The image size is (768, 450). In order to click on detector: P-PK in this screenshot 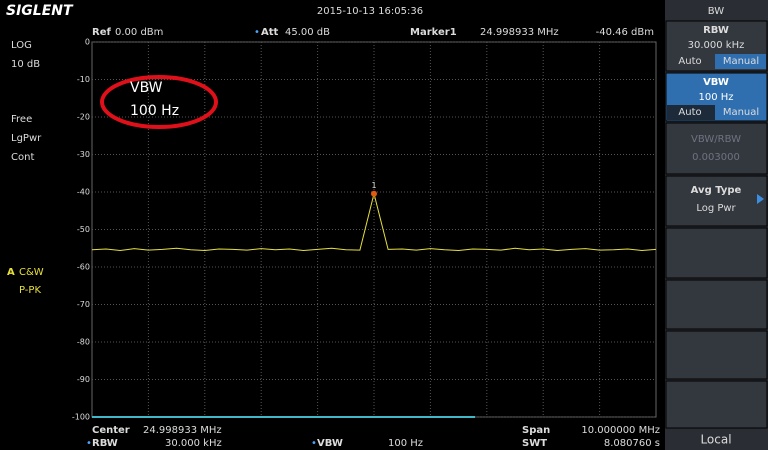, I will do `click(30, 290)`.